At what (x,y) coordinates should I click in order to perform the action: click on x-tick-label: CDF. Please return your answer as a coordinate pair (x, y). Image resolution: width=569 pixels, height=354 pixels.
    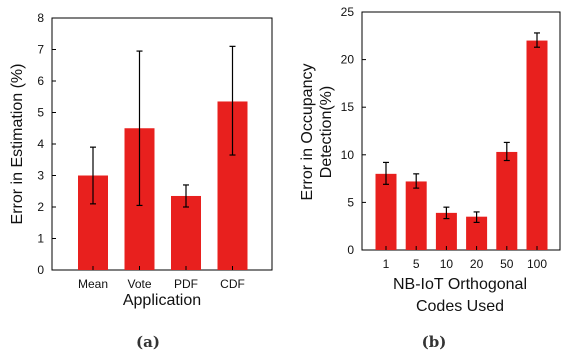
    Looking at the image, I should click on (232, 284).